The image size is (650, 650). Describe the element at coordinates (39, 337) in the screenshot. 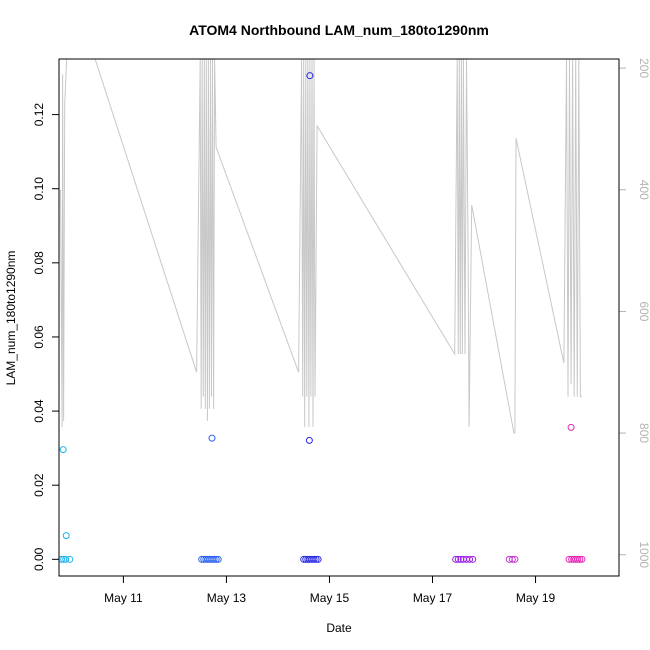

I see `y-tick-label-3: 0.06` at that location.